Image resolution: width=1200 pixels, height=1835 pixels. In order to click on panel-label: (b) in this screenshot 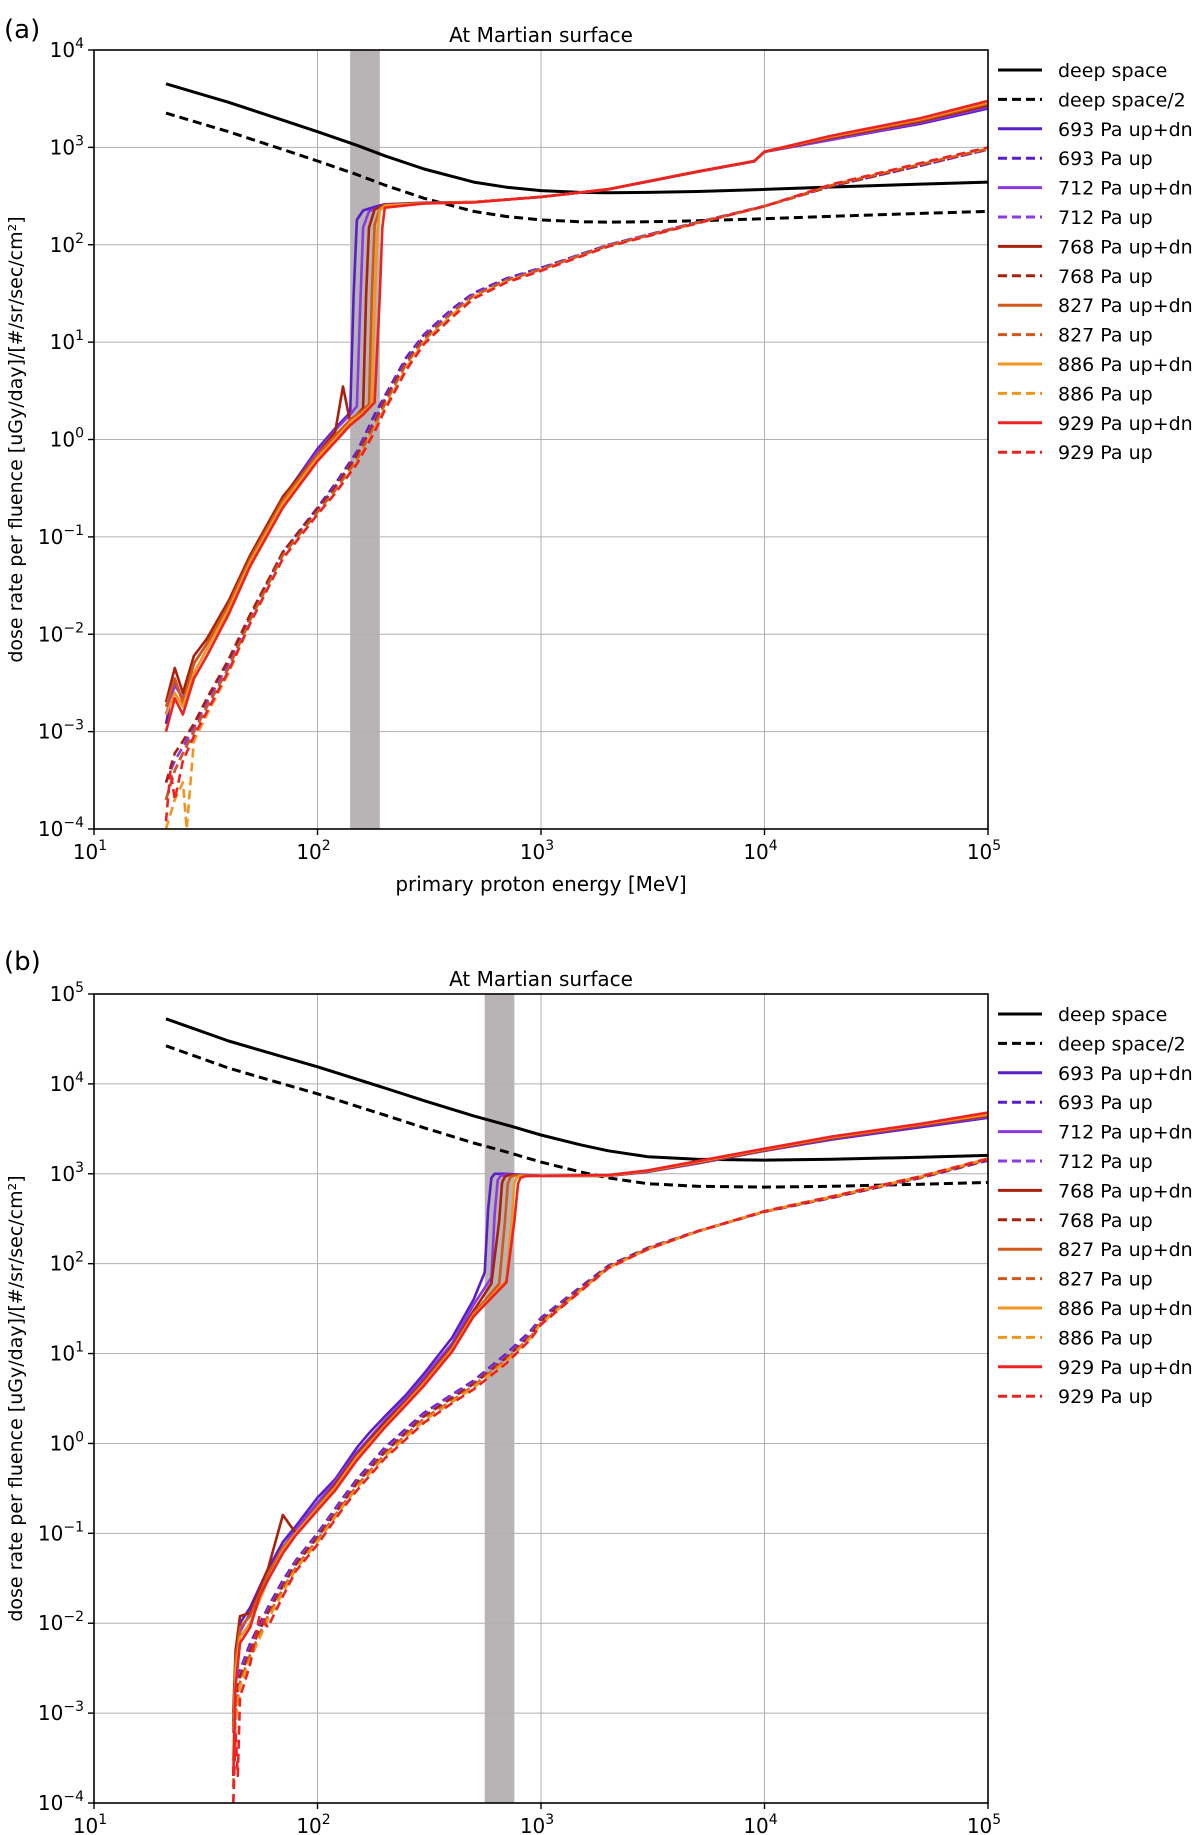, I will do `click(22, 962)`.